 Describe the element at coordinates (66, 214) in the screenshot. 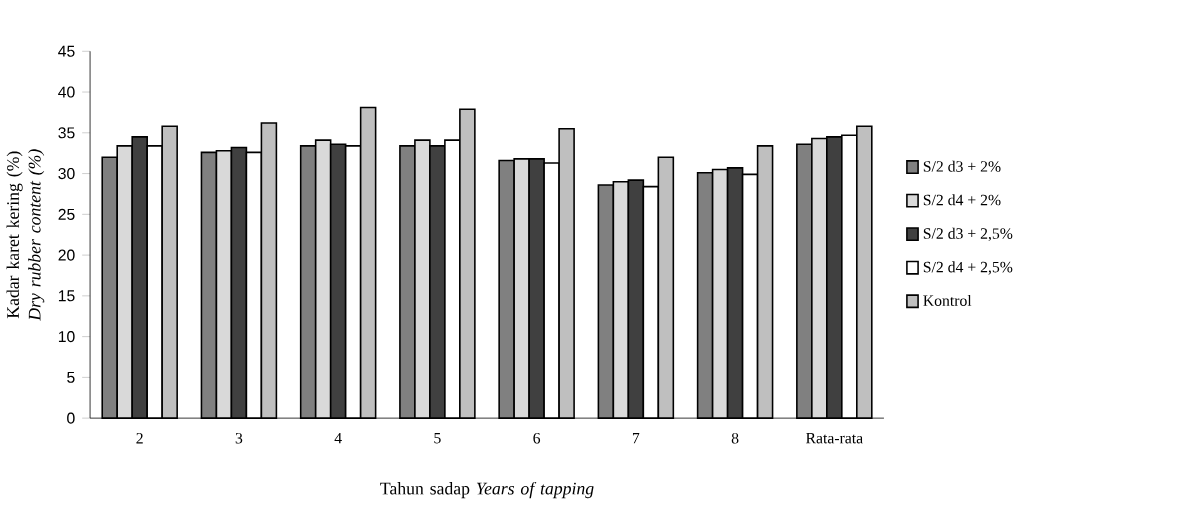

I see `y-tick-label: 25` at that location.